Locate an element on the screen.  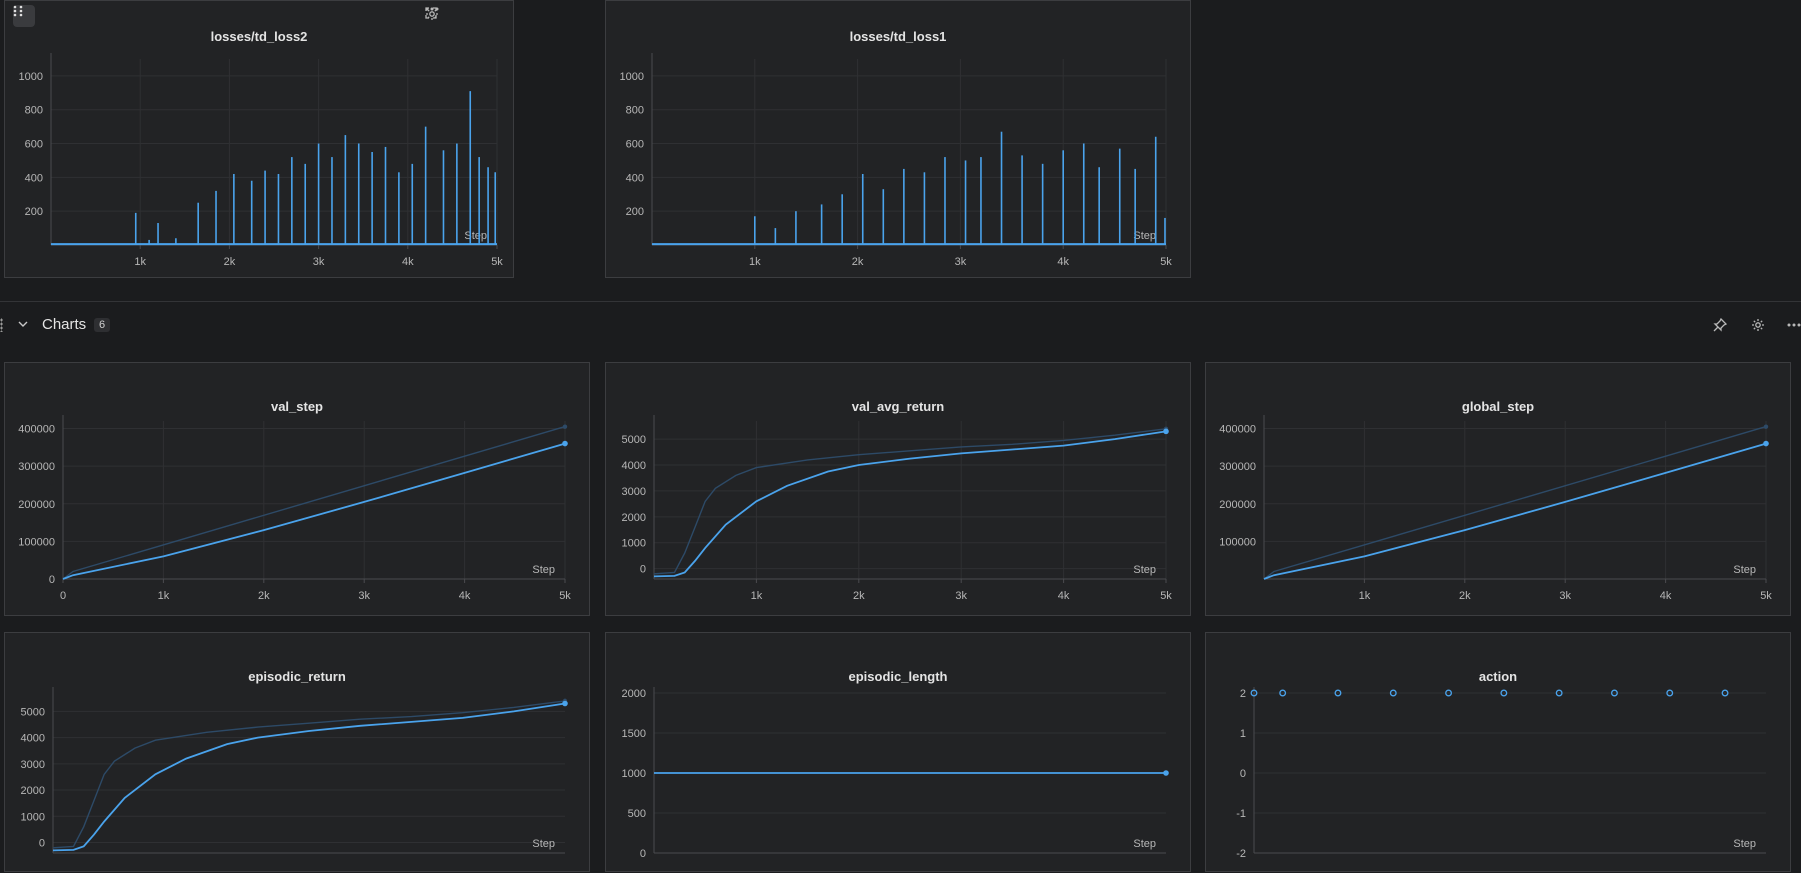
chart-panel-action: action -2 -1 0 1 2 Step is located at coordinates (1498, 752).